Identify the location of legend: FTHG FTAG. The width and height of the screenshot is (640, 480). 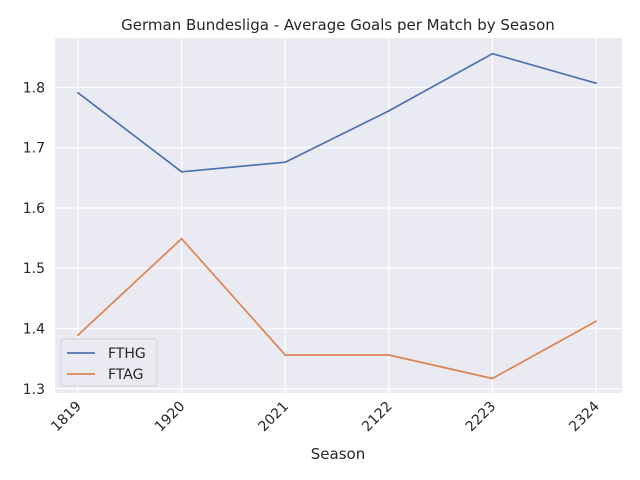
(109, 362).